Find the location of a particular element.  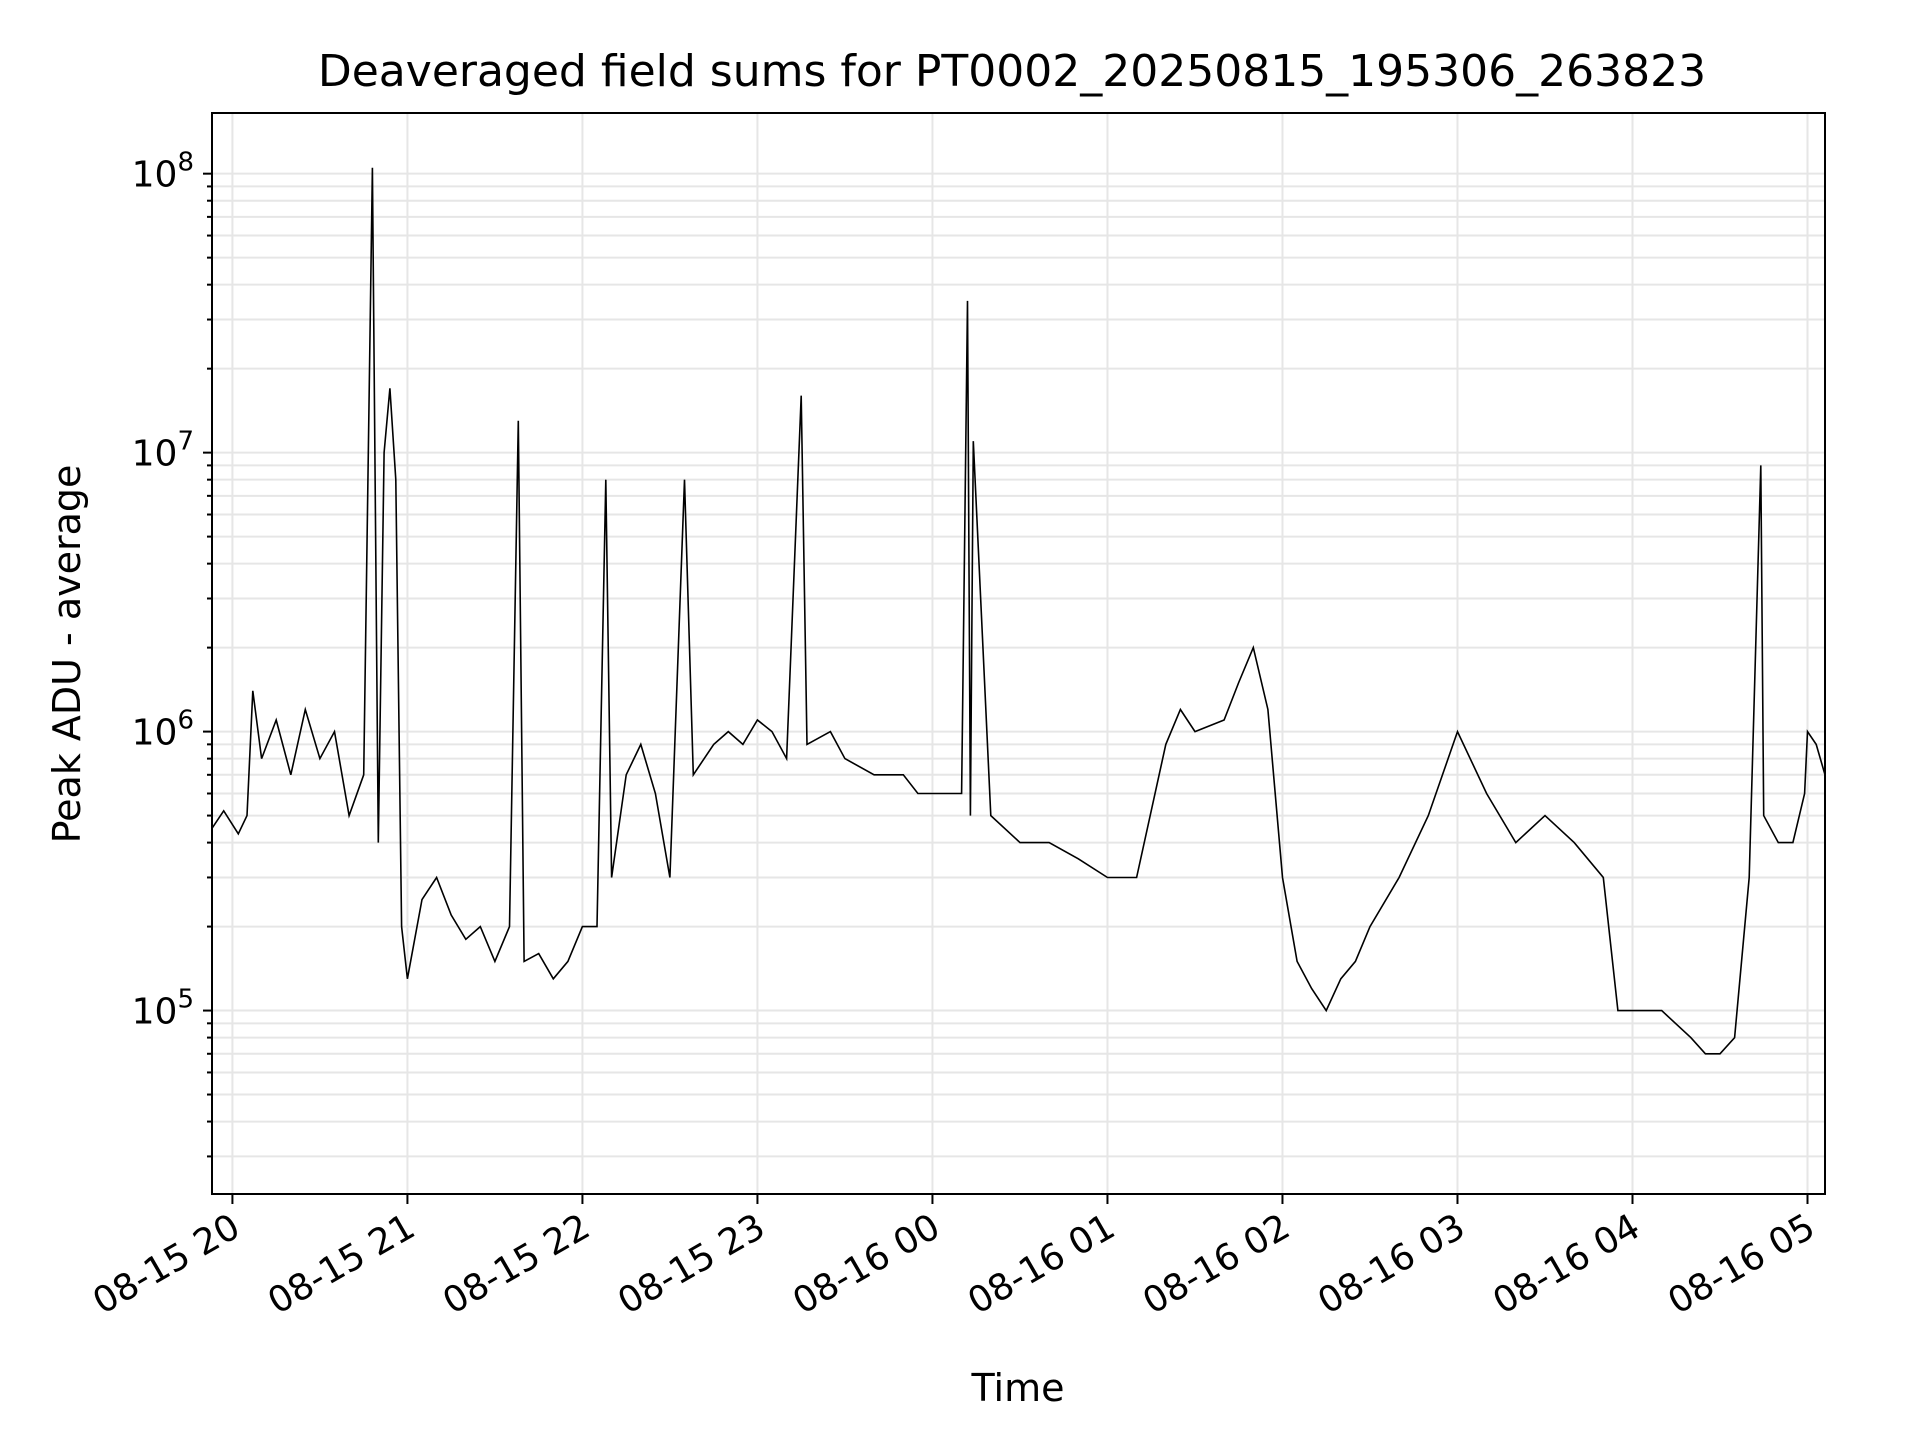

y-tick-label: 10⁵ is located at coordinates (163, 1009).